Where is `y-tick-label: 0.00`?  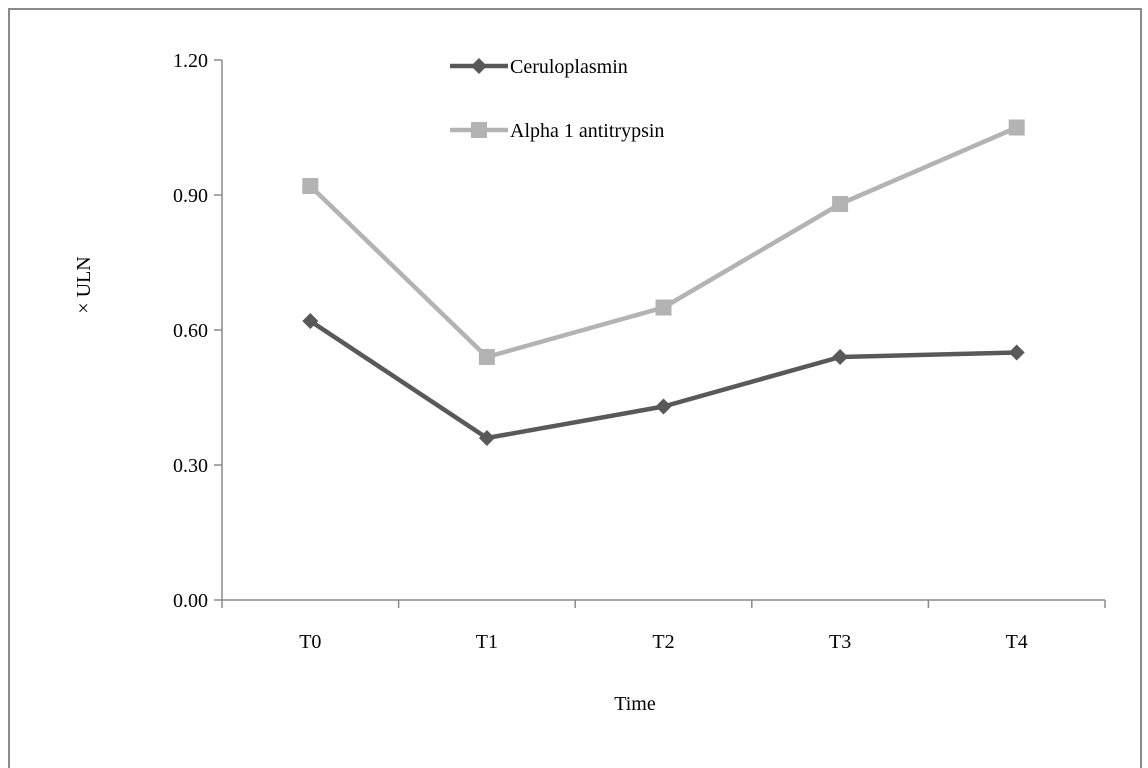
y-tick-label: 0.00 is located at coordinates (190, 601).